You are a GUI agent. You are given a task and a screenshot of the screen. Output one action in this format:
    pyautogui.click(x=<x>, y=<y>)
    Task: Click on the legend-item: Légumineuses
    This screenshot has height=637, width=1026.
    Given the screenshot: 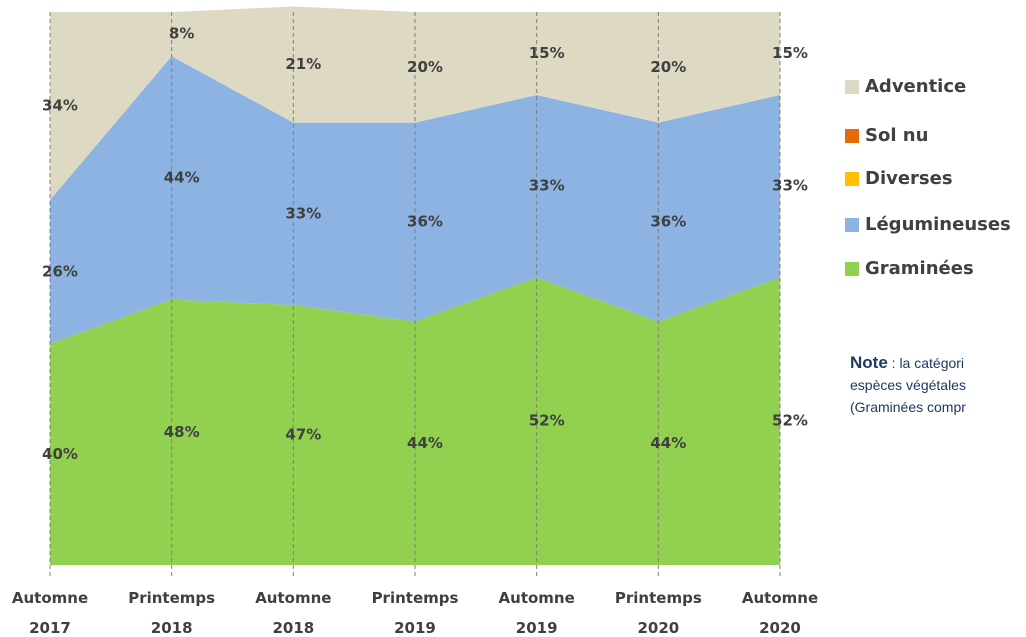 What is the action you would take?
    pyautogui.click(x=928, y=224)
    